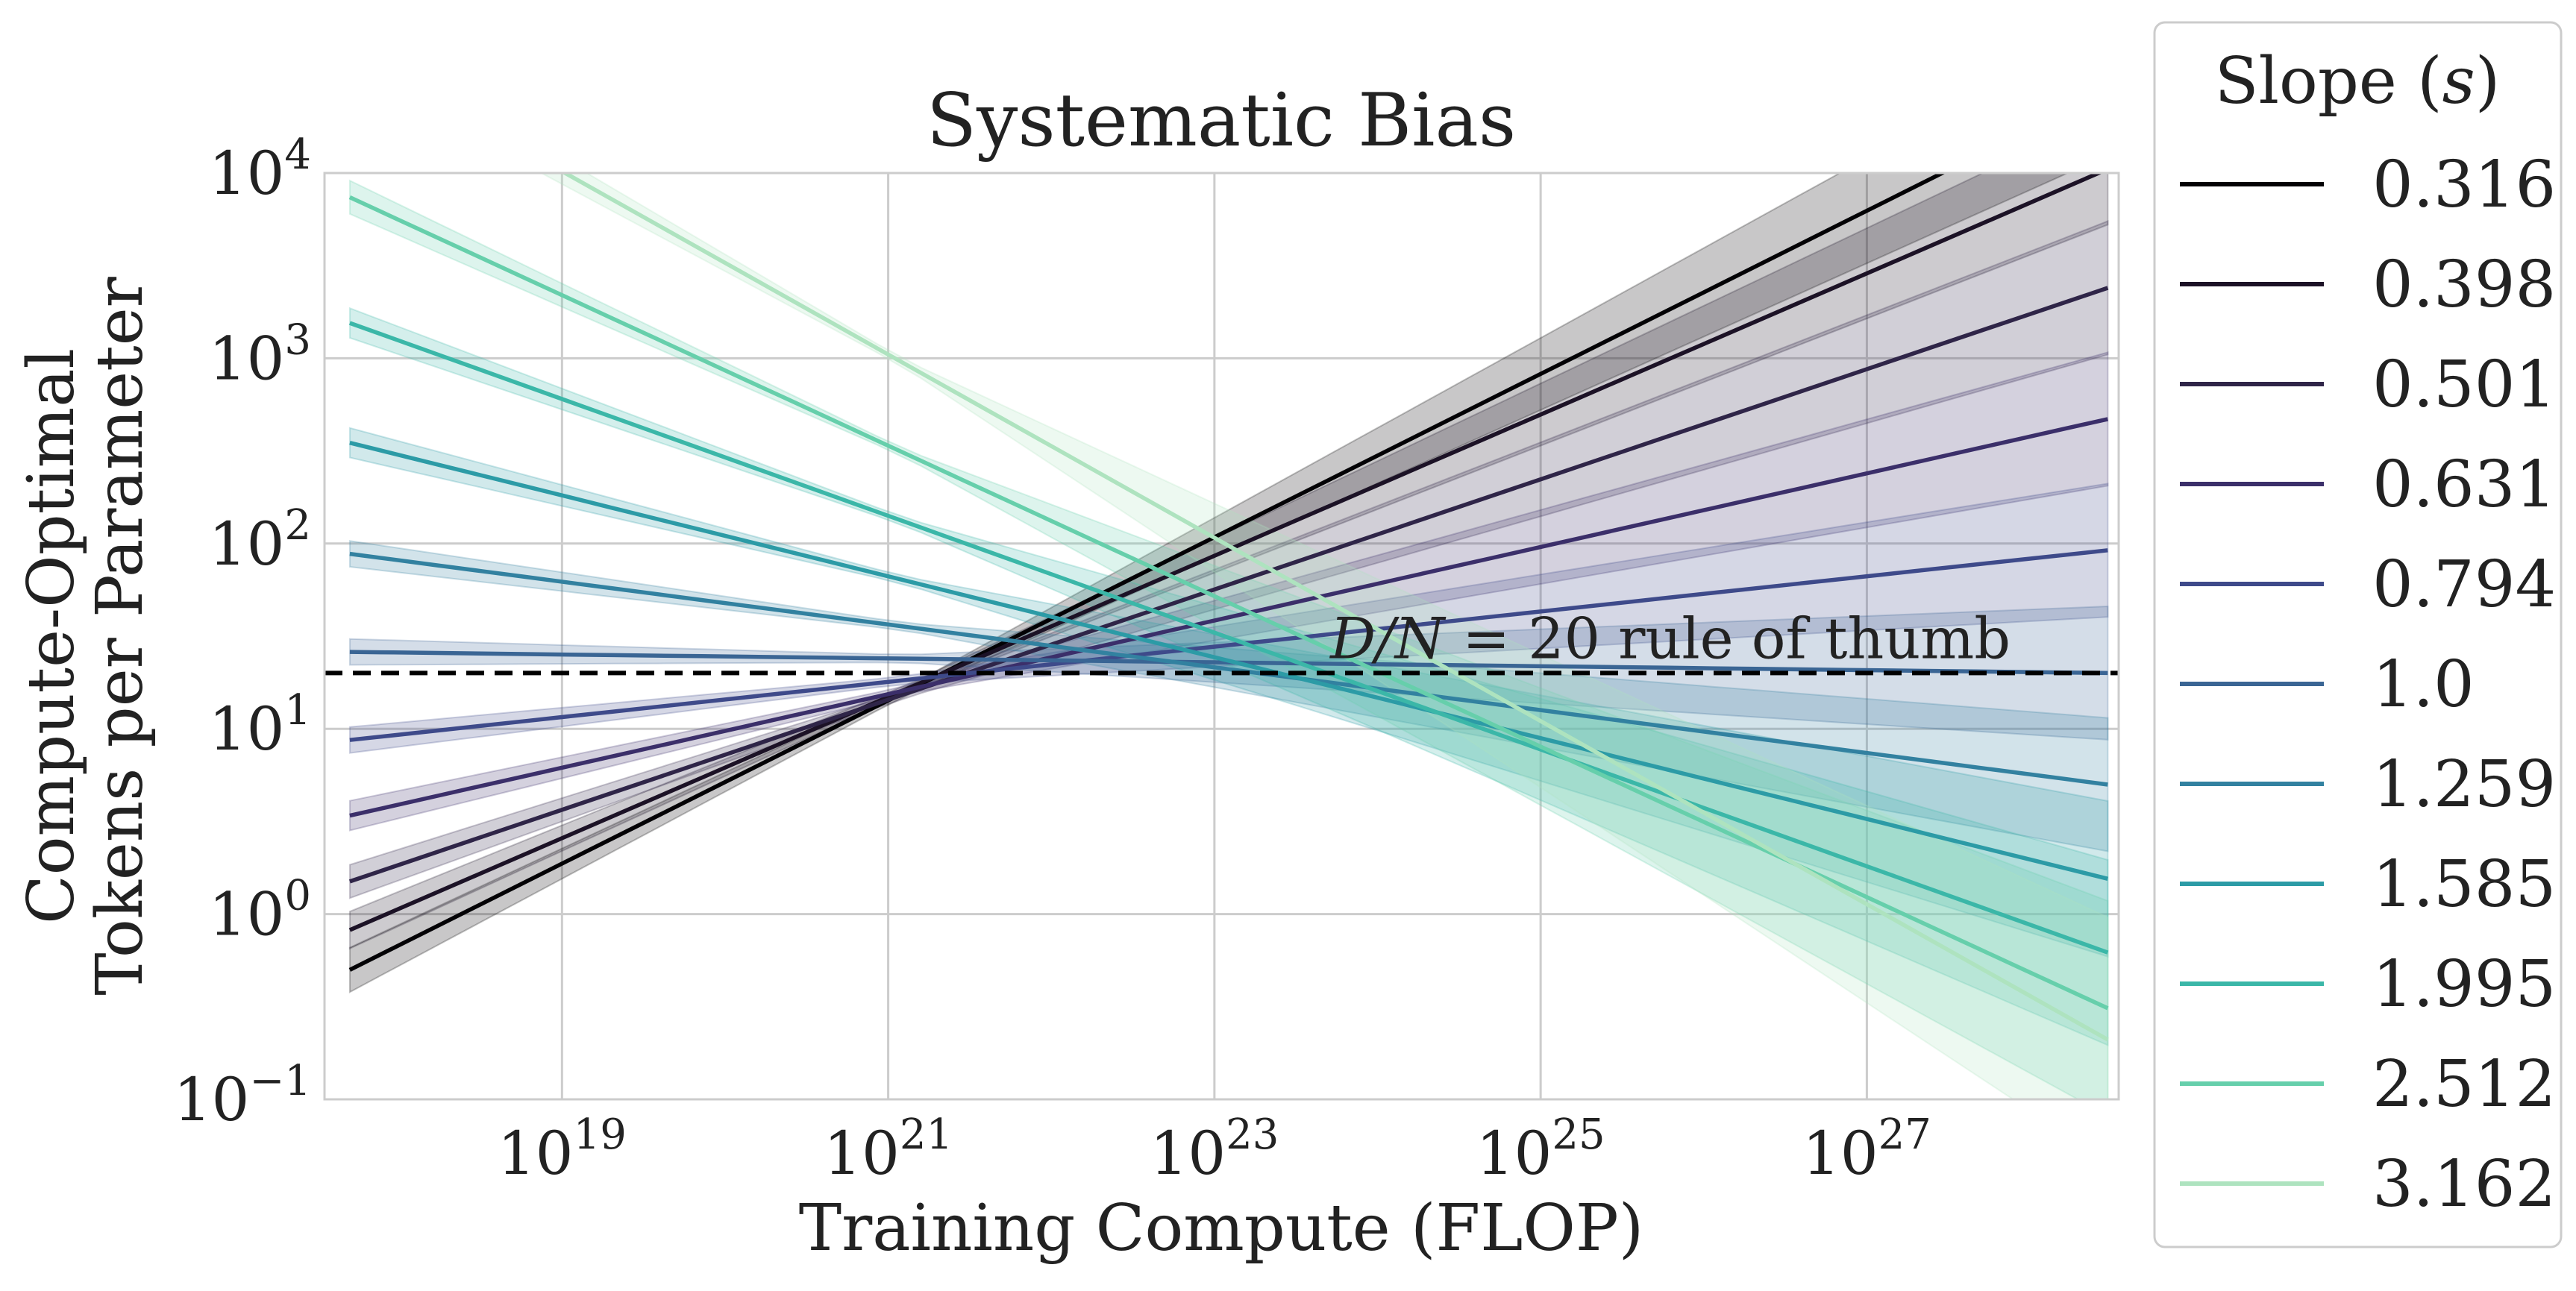 This screenshot has height=1291, width=2576. Describe the element at coordinates (2358, 81) in the screenshot. I see `legend-title: Slope (s)` at that location.